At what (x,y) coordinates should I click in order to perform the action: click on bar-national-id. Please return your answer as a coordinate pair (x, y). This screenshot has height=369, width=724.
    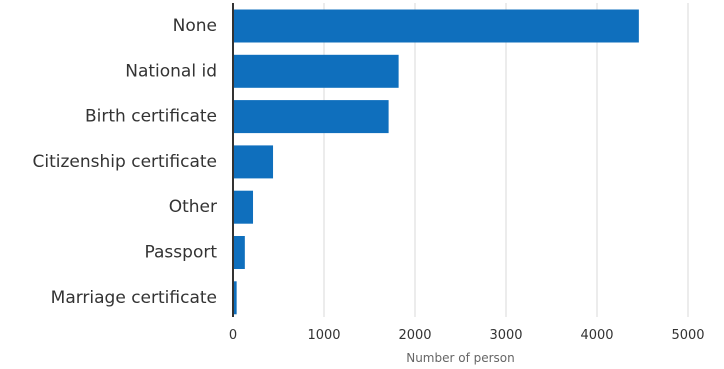
    Looking at the image, I should click on (316, 71).